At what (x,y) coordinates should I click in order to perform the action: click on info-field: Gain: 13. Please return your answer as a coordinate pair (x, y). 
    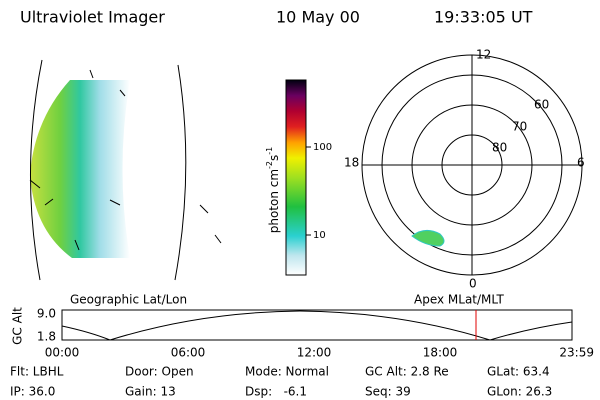
    Looking at the image, I should click on (150, 392).